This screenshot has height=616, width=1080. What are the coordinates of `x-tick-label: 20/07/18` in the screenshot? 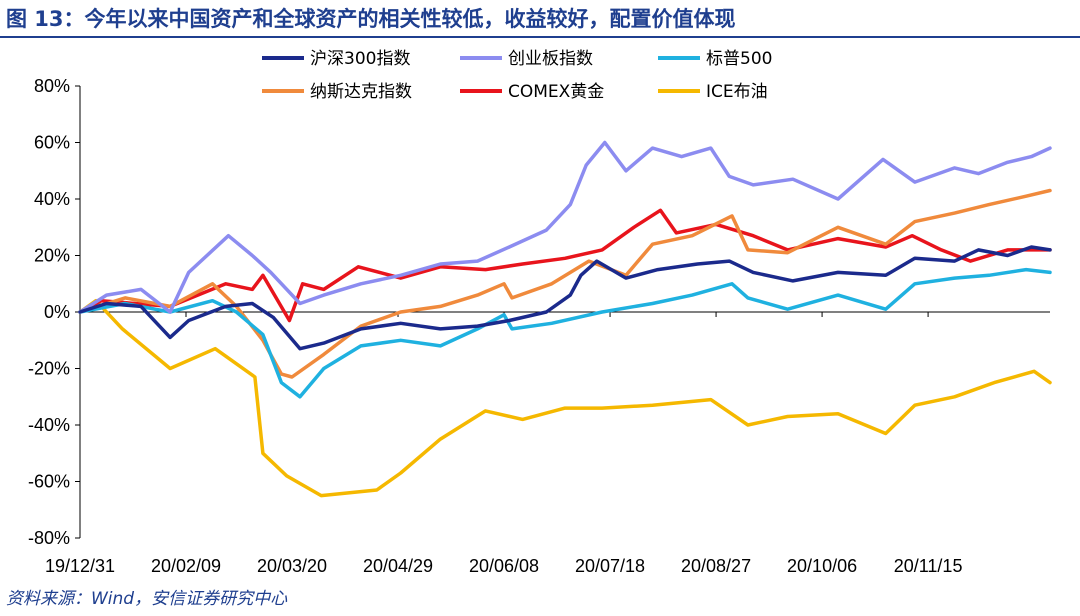 It's located at (610, 566).